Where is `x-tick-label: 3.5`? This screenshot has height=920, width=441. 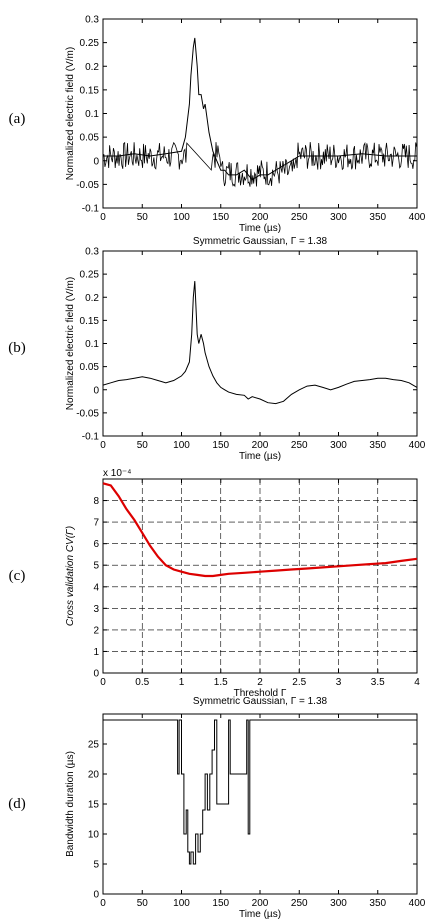 x-tick-label: 3.5 is located at coordinates (378, 682).